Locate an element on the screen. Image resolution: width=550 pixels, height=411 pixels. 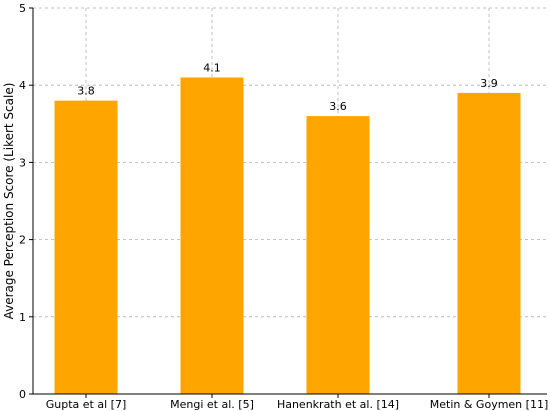
y-tick-label: 1 is located at coordinates (22, 317).